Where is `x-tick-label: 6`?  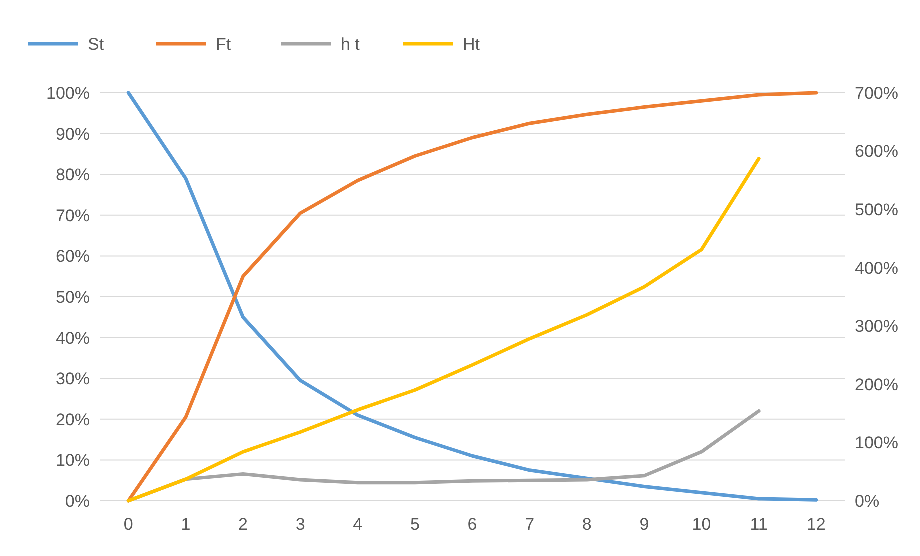 x-tick-label: 6 is located at coordinates (473, 524).